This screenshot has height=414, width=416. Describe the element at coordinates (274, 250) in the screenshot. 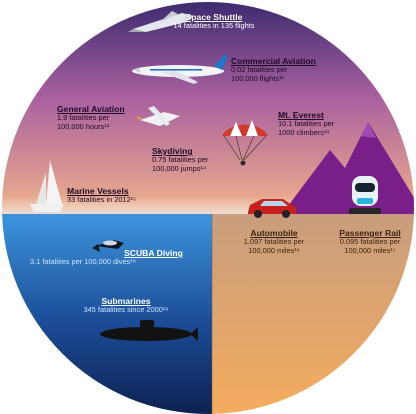

I see `automobile-detail-2: 100,000 miles¹⁶` at that location.